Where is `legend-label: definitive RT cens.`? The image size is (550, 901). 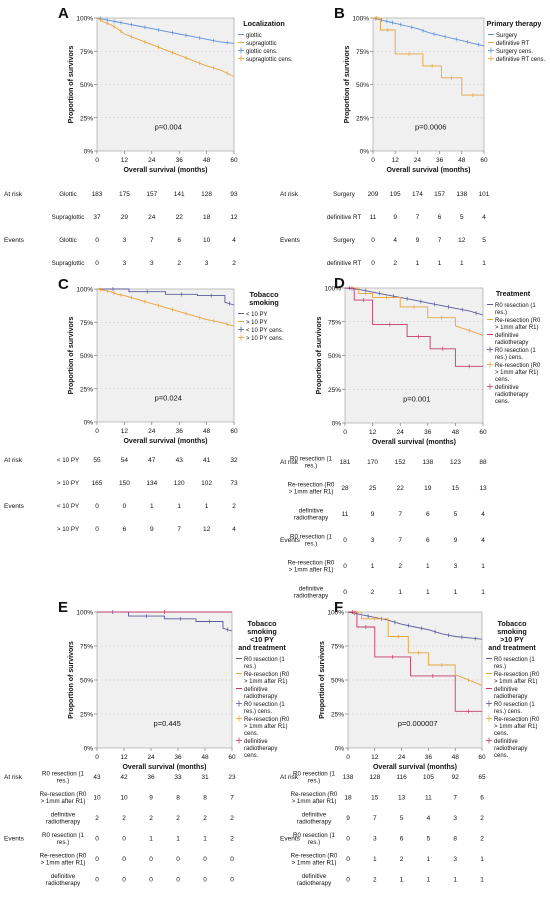
legend-label: definitive RT cens. is located at coordinates (520, 60).